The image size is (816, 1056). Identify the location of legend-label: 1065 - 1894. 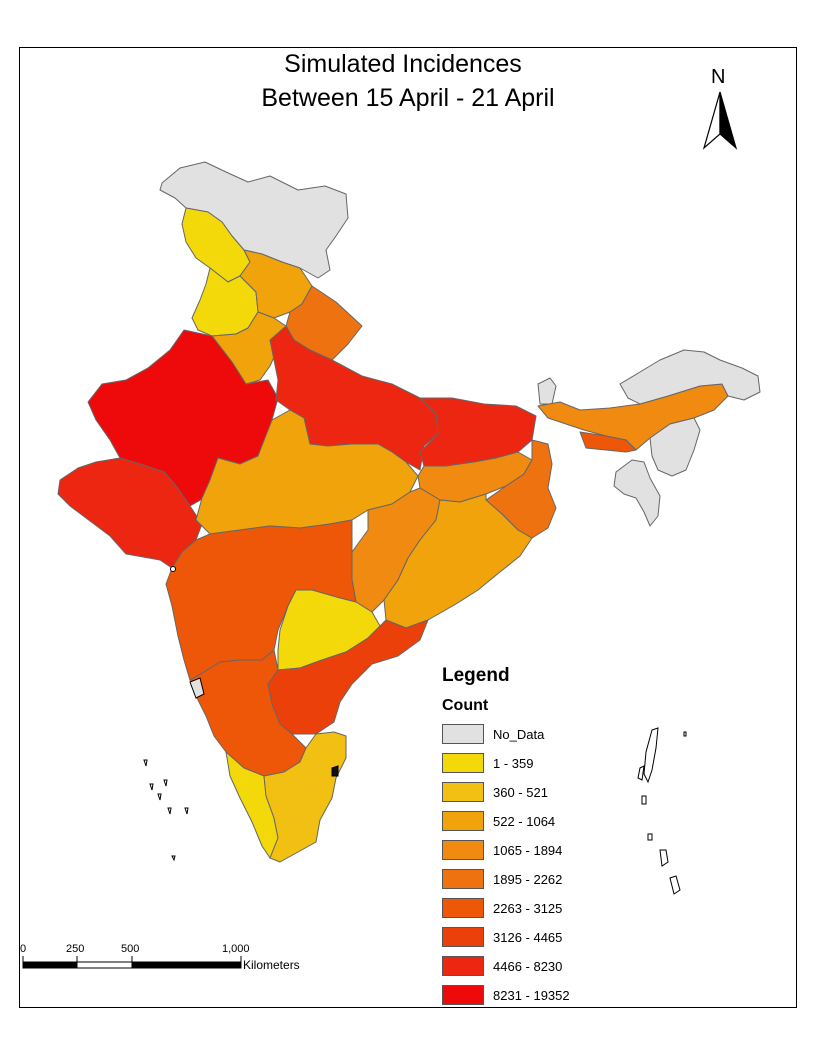
(528, 850).